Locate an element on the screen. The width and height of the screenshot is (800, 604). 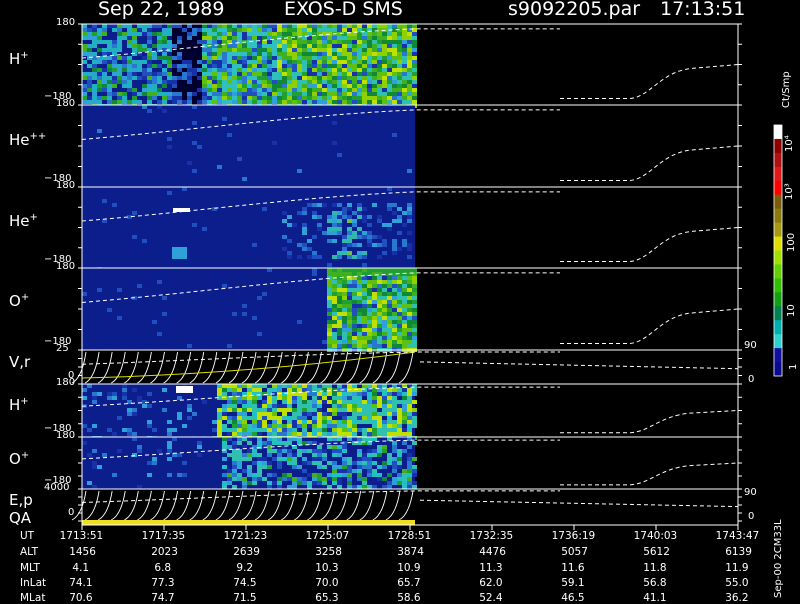
trace-line is located at coordinates (320, 206).